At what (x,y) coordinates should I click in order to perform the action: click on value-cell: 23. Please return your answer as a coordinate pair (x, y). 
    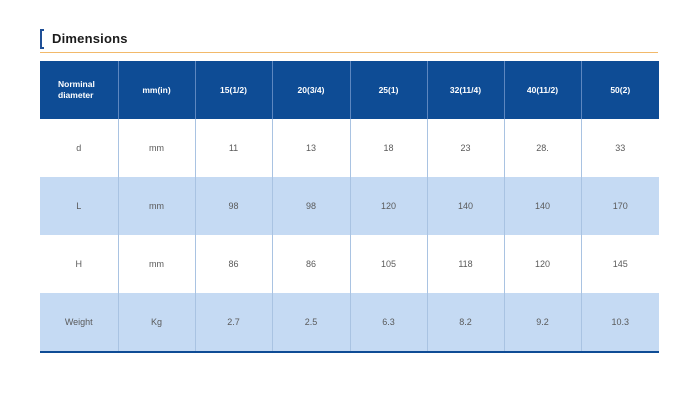
    Looking at the image, I should click on (465, 148).